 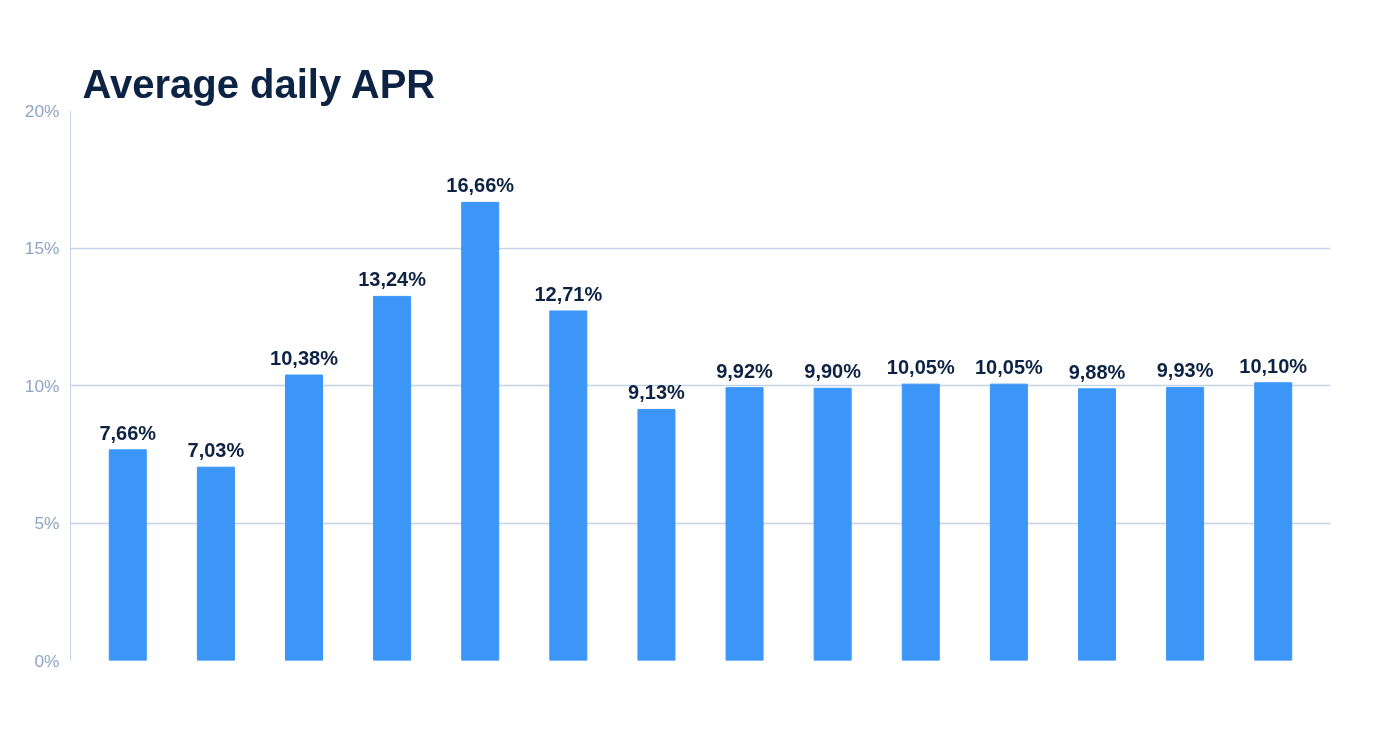 What do you see at coordinates (1185, 370) in the screenshot?
I see `data-label: 9,93%` at bounding box center [1185, 370].